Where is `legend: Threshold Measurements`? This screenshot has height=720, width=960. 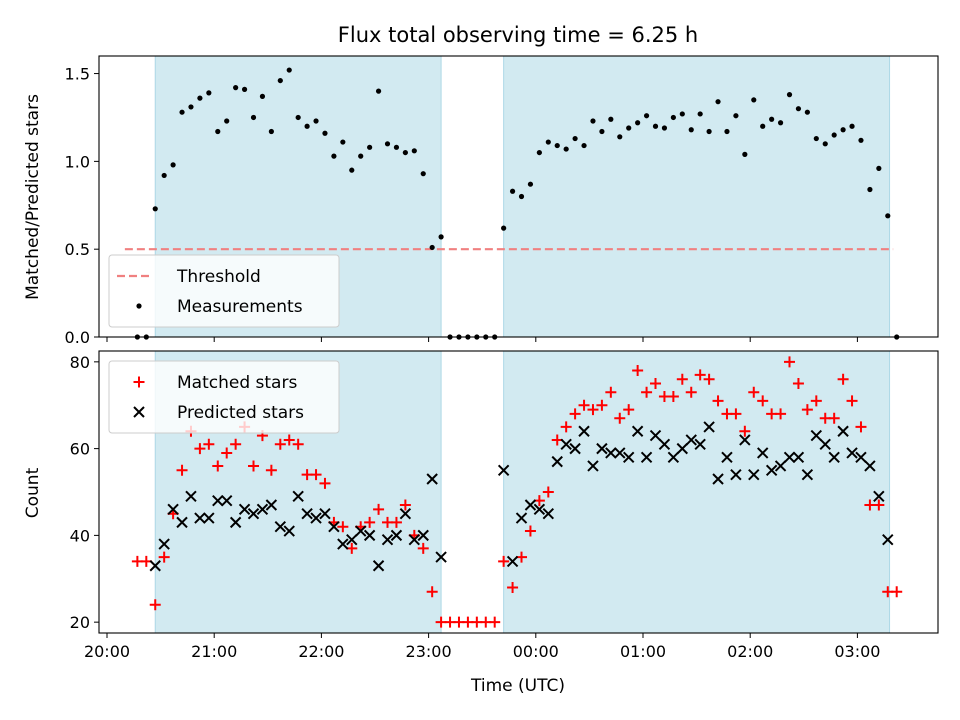
legend: Threshold Measurements is located at coordinates (224, 291).